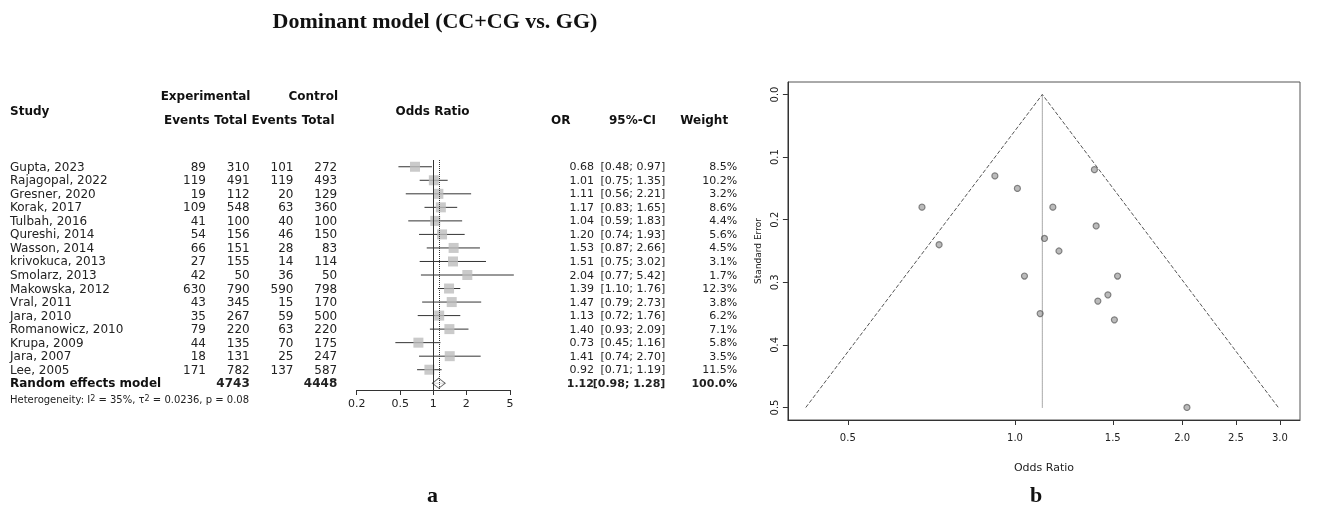  What do you see at coordinates (581, 221) in the screenshot?
I see `data-label: 1.04` at bounding box center [581, 221].